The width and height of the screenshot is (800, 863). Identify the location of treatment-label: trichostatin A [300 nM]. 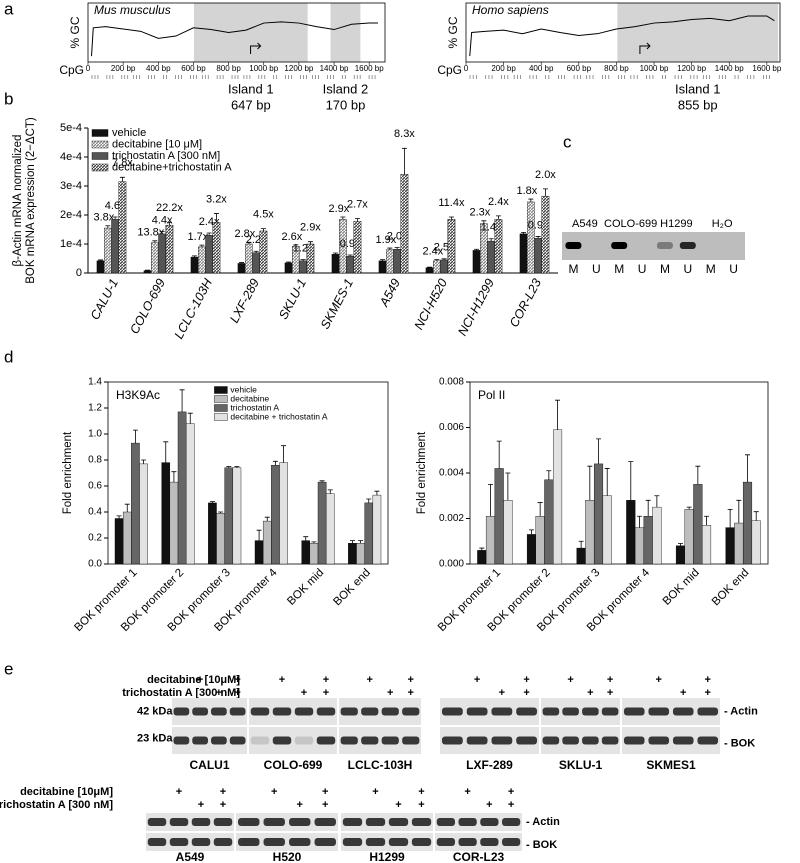
(181, 693).